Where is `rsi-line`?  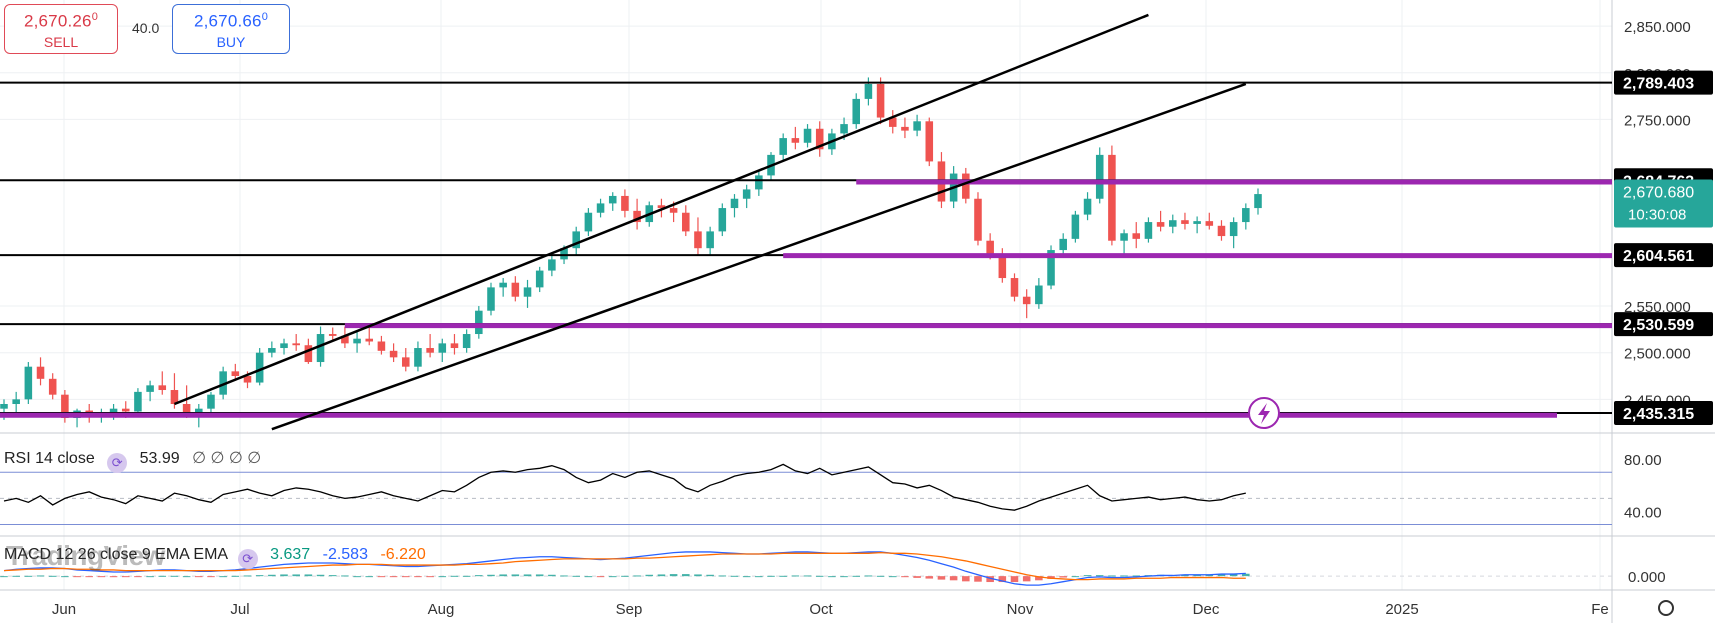
rsi-line is located at coordinates (624, 487).